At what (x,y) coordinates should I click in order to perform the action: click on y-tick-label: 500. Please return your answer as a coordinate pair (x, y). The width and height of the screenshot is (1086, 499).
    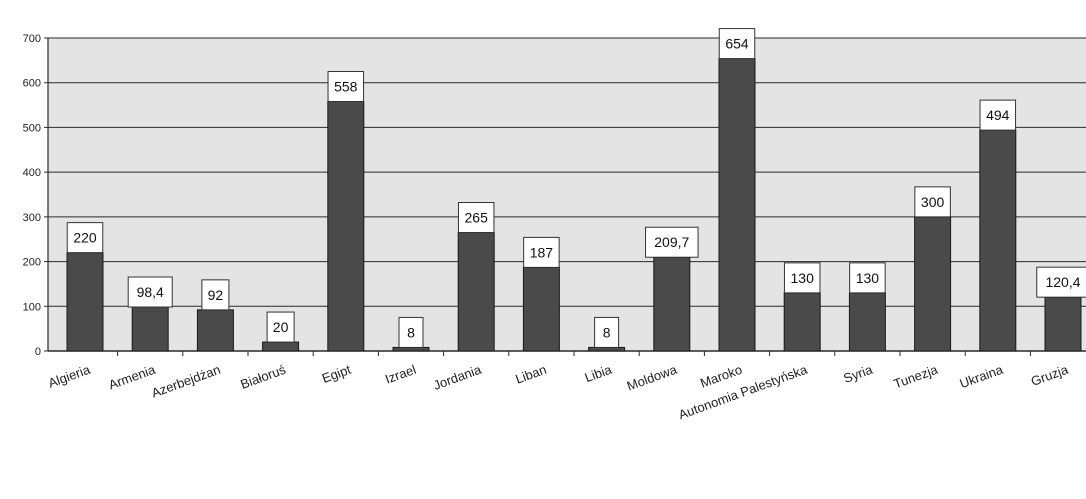
    Looking at the image, I should click on (32, 128).